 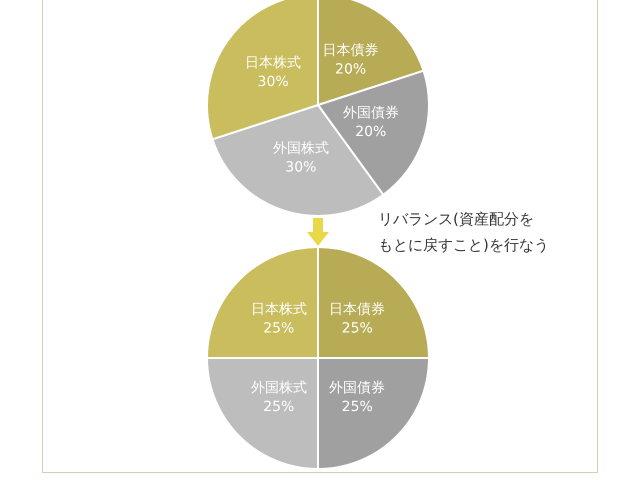 What do you see at coordinates (464, 232) in the screenshot?
I see `text: リバランス(資産配分をもとに戻すこと)を行なう` at bounding box center [464, 232].